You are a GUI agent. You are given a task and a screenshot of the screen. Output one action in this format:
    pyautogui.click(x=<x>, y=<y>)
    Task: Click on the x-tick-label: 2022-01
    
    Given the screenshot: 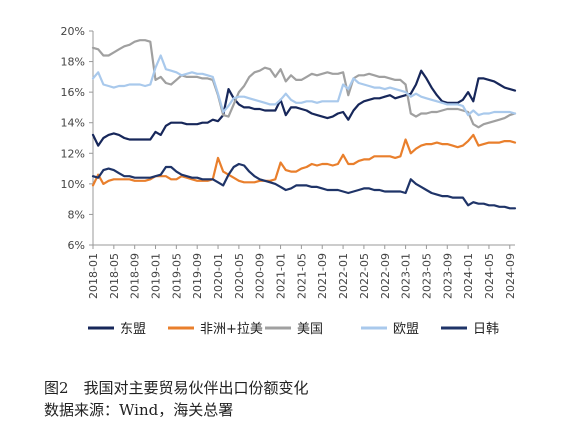 What is the action you would take?
    pyautogui.click(x=343, y=276)
    